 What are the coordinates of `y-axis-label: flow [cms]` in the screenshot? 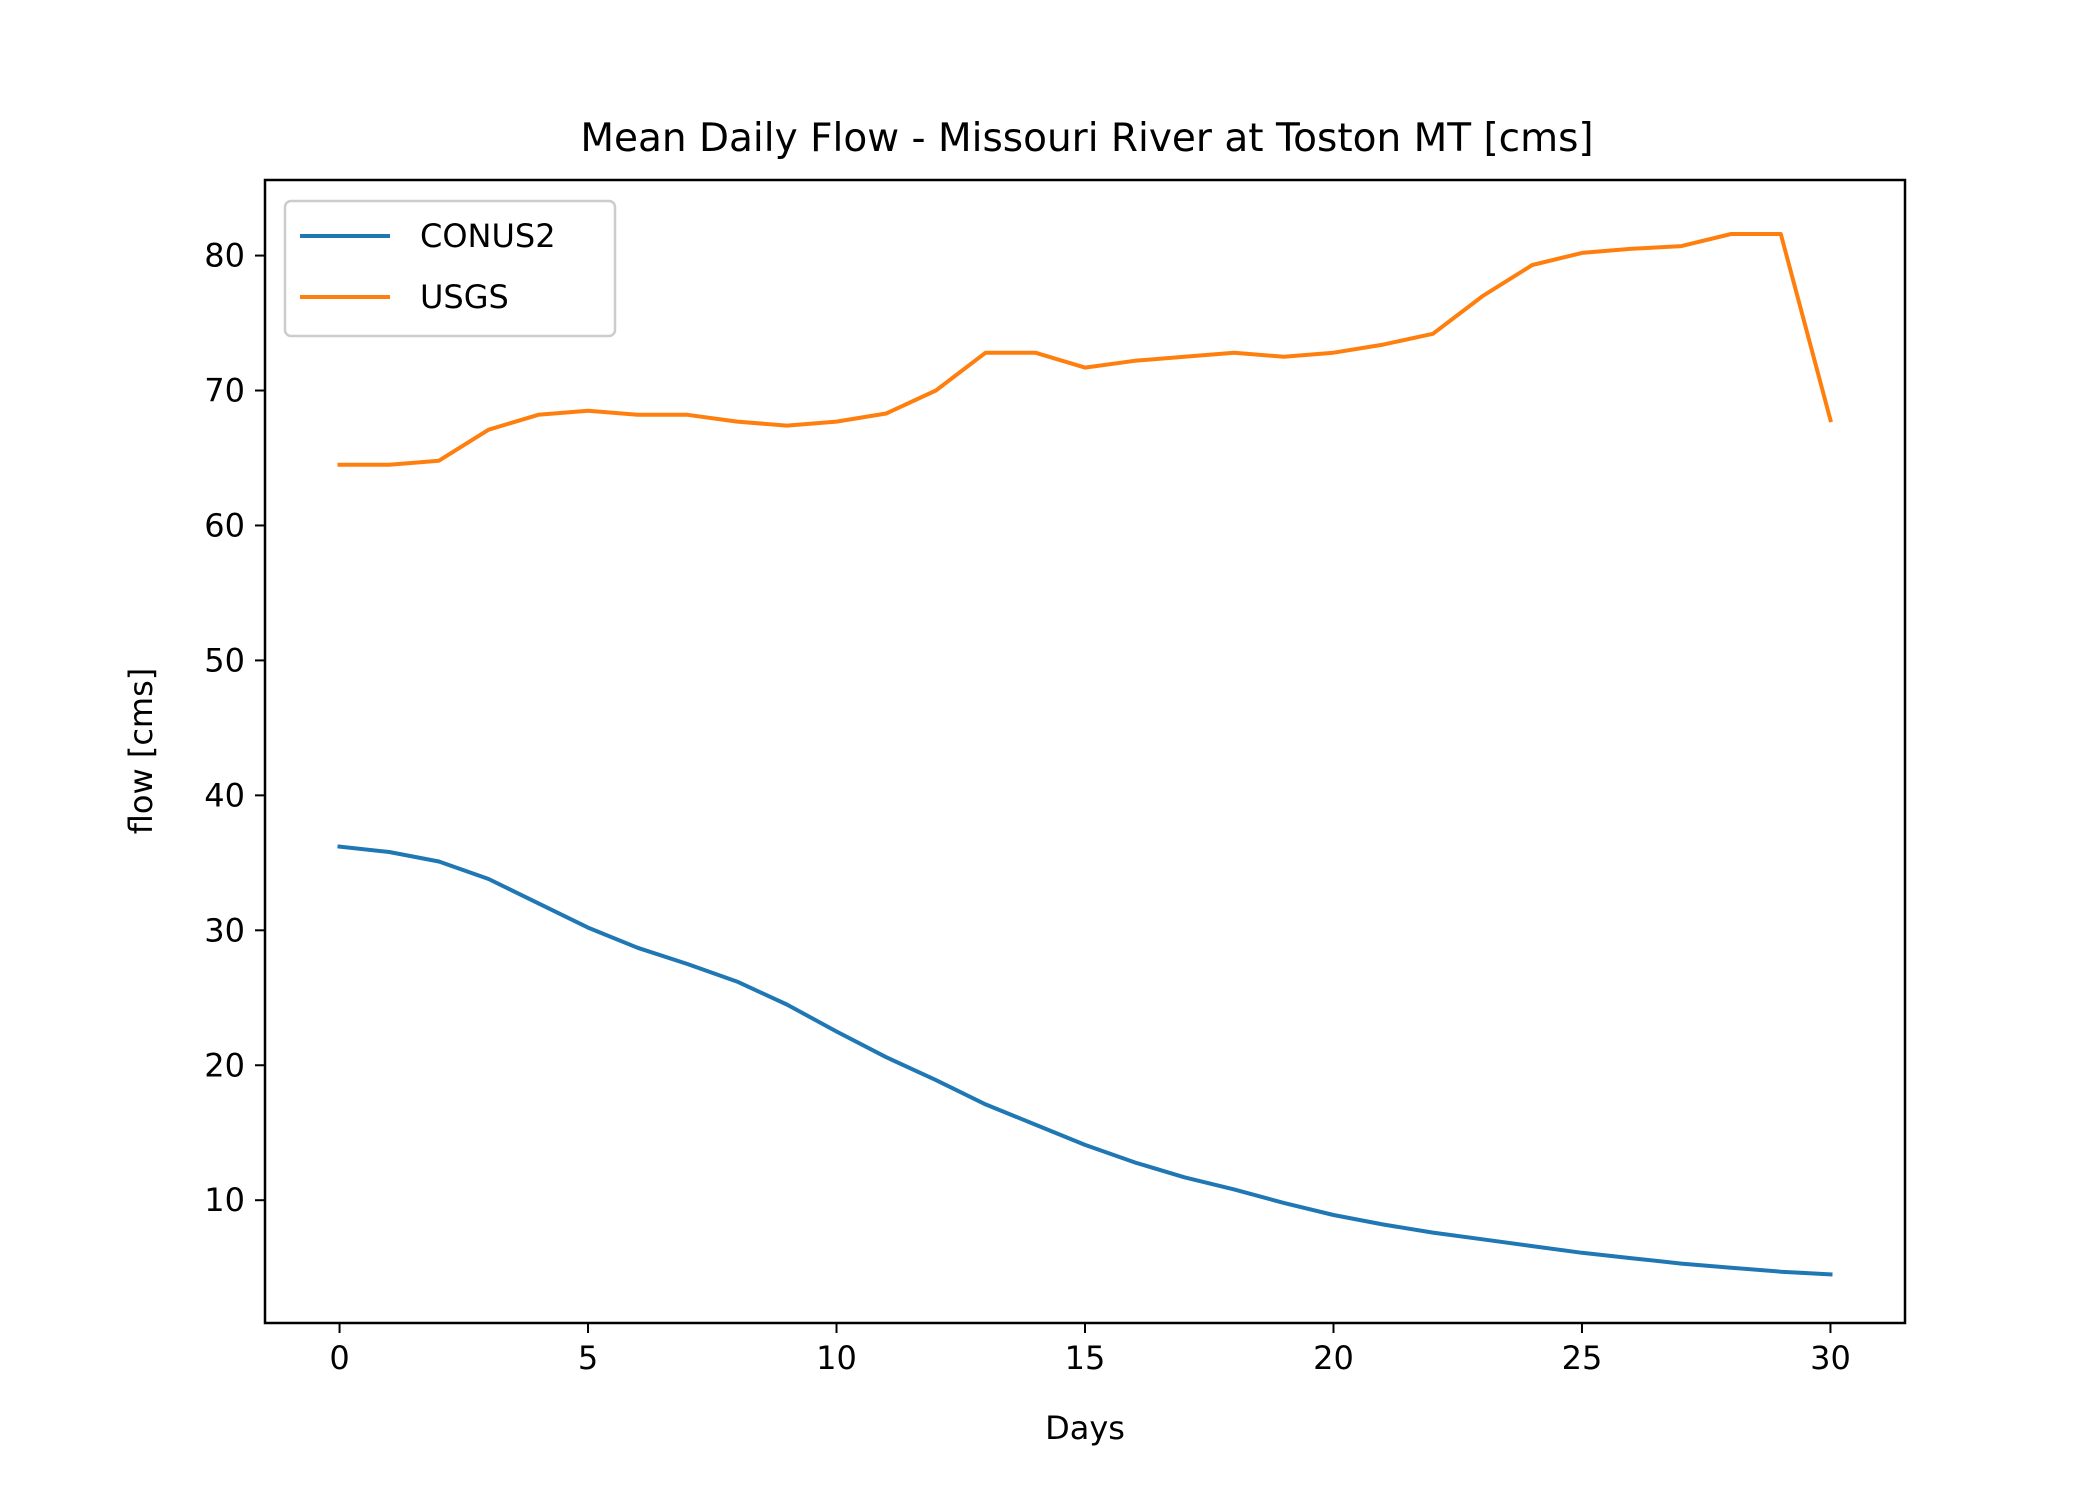 It's located at (141, 751).